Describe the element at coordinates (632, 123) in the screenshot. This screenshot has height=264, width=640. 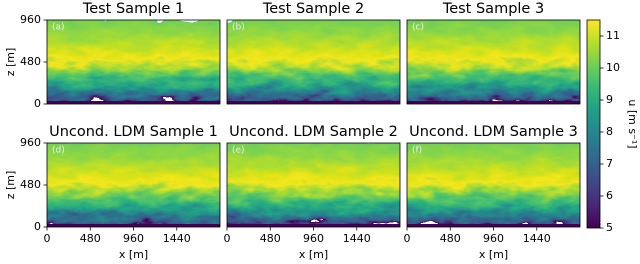
I see `colorbar-label: u [m s⁻¹]` at that location.